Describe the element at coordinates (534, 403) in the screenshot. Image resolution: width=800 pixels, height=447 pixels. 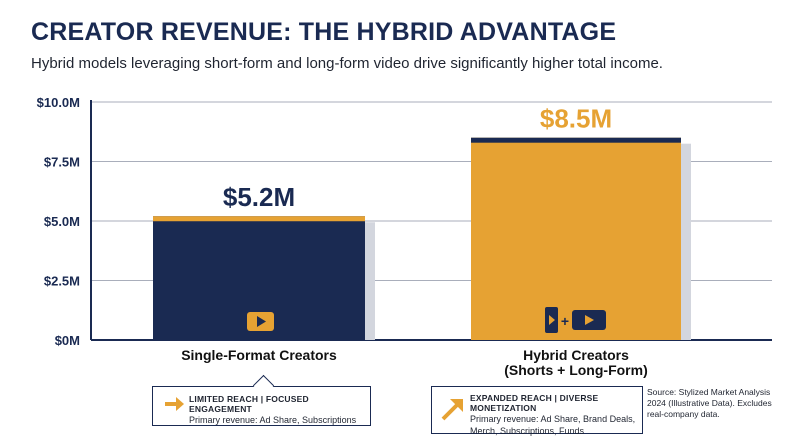
I see `note-heading: EXPANDED REACH | DIVERSE MONETIZATION` at that location.